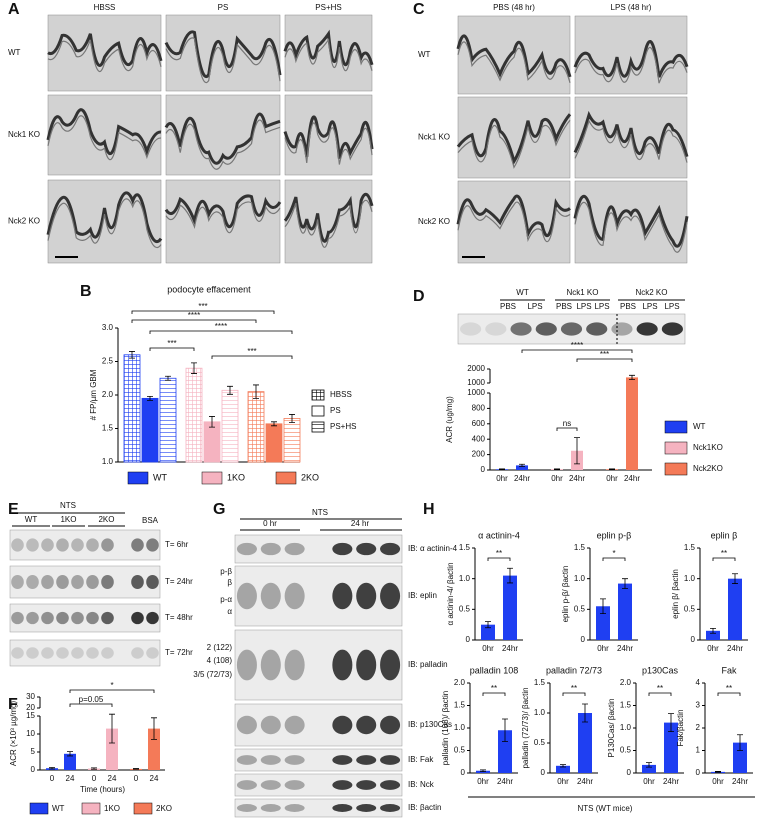  What do you see at coordinates (675, 594) in the screenshot?
I see `y-axis-label: eplin β/ βactin` at bounding box center [675, 594].